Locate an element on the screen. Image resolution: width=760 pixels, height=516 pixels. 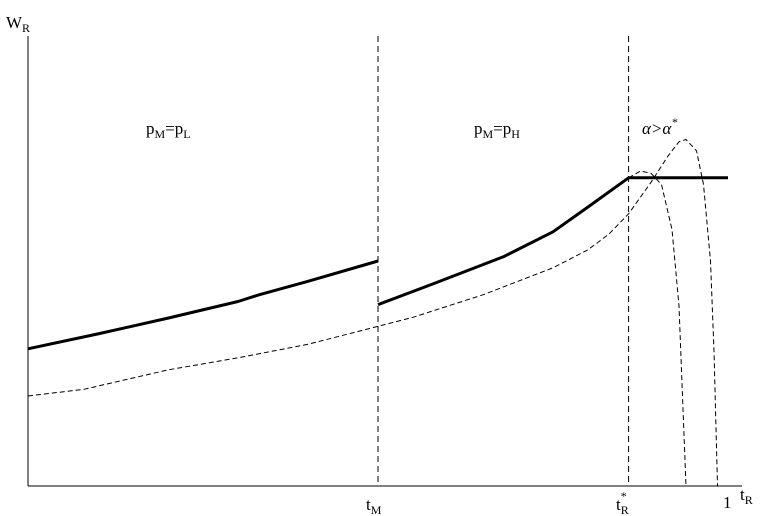
region-label-low: pM=pL is located at coordinates (168, 130).